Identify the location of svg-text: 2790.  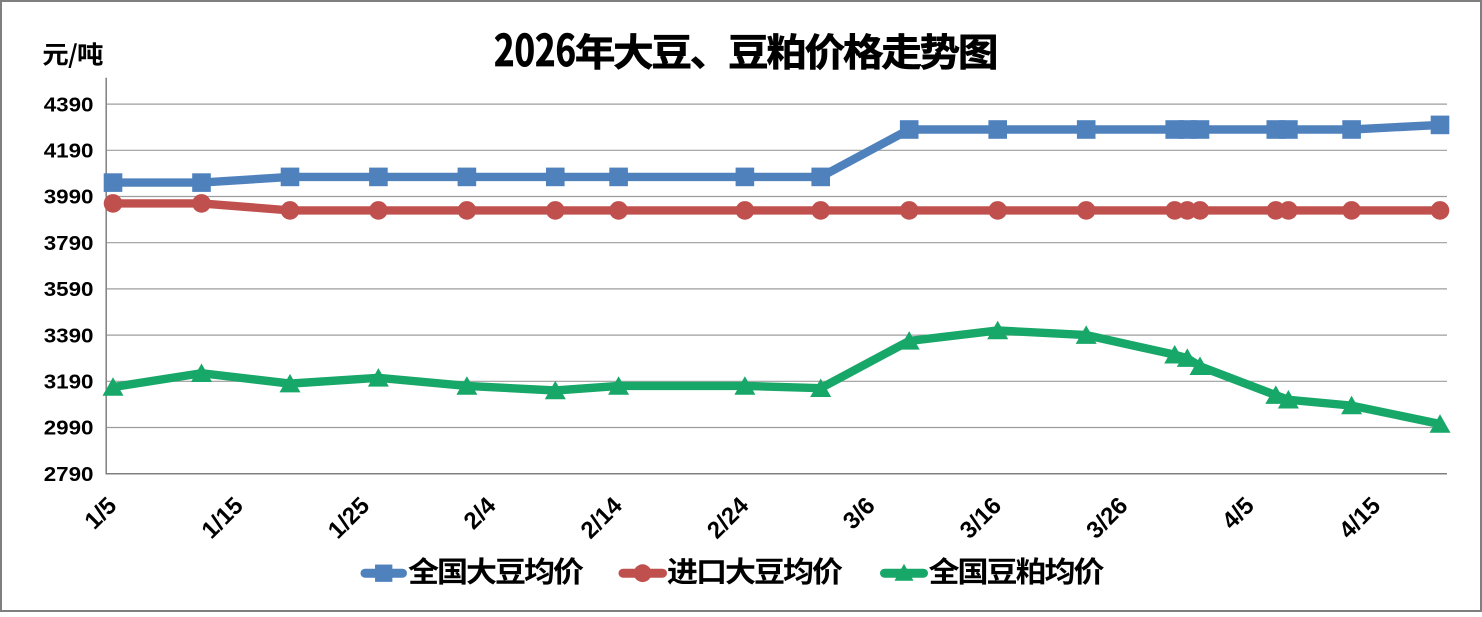
(69, 475).